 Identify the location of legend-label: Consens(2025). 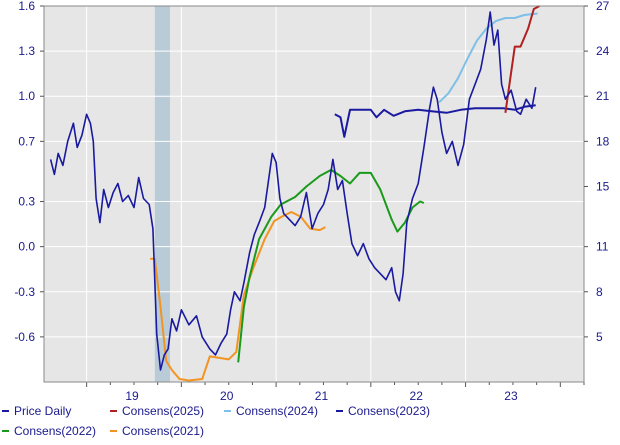
(163, 411).